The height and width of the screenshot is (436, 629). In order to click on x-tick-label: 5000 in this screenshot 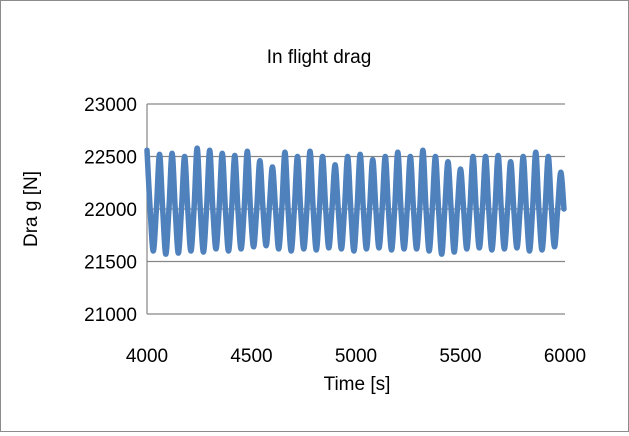, I will do `click(356, 356)`.